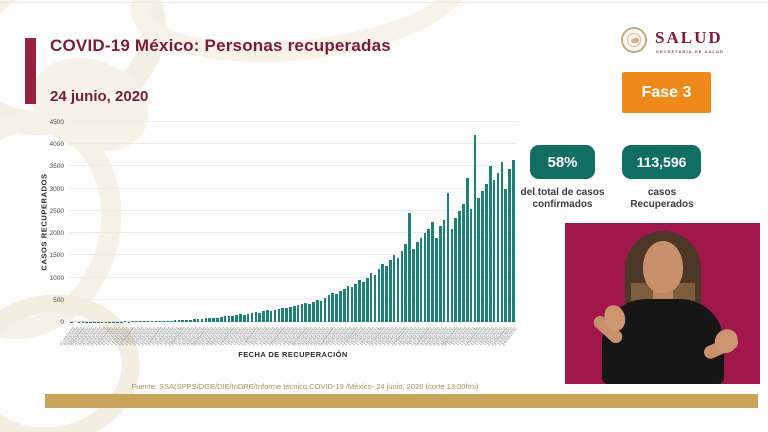 The width and height of the screenshot is (768, 432). I want to click on gold-divider-bar, so click(401, 401).